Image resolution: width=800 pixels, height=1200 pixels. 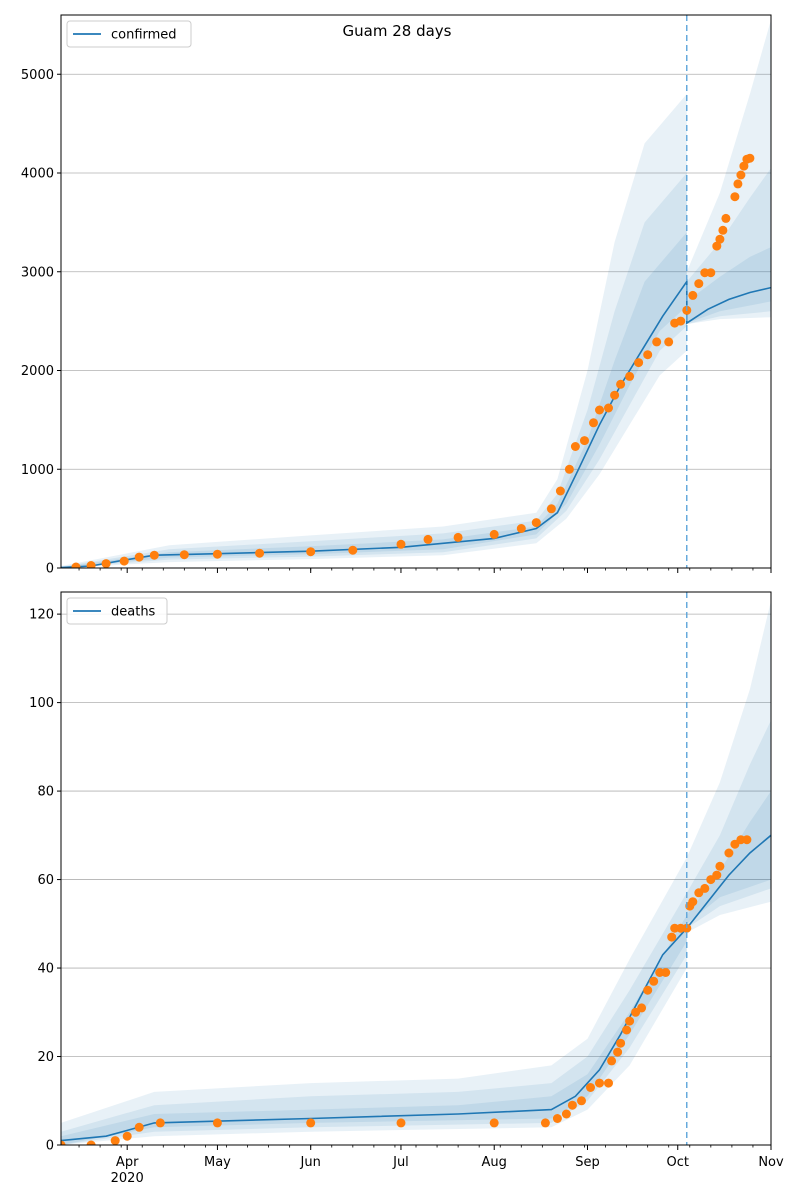 I want to click on x-tick-label-2: Jun, so click(x=310, y=1162).